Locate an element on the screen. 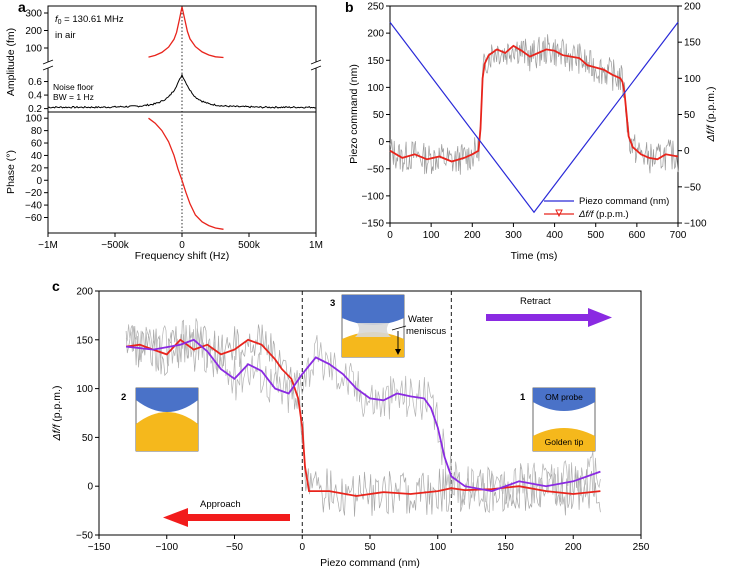  c-ytick--50-label: −50 is located at coordinates (84, 536).